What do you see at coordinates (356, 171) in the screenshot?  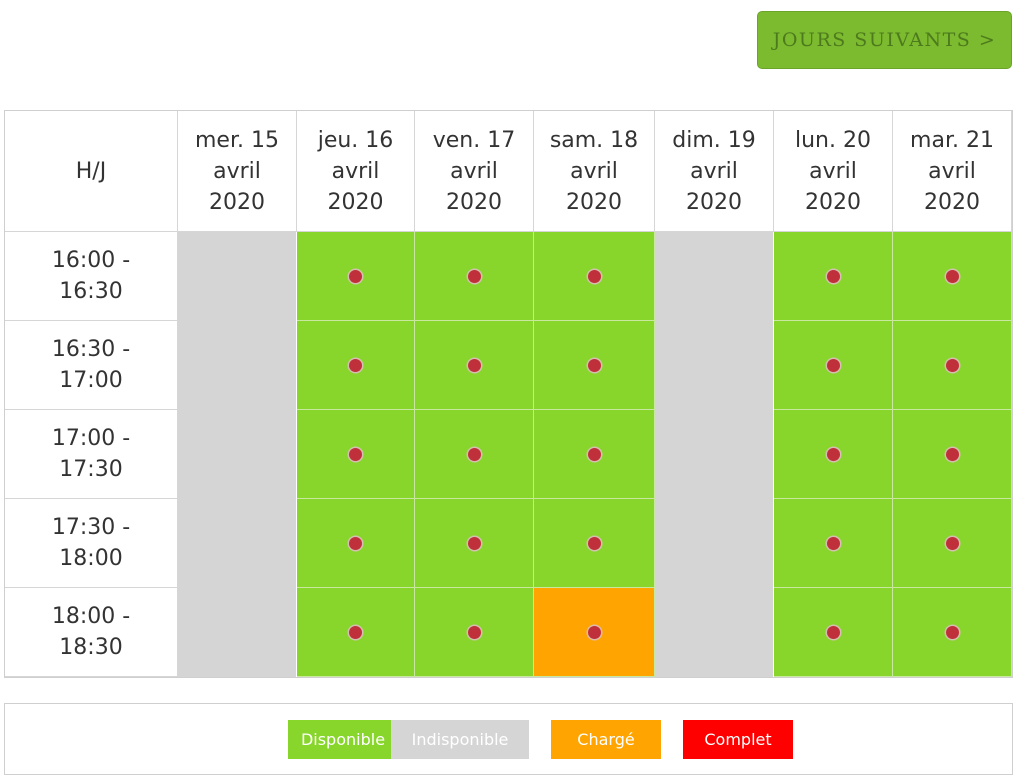 I see `day-header: jeu. 16 avril 2020` at bounding box center [356, 171].